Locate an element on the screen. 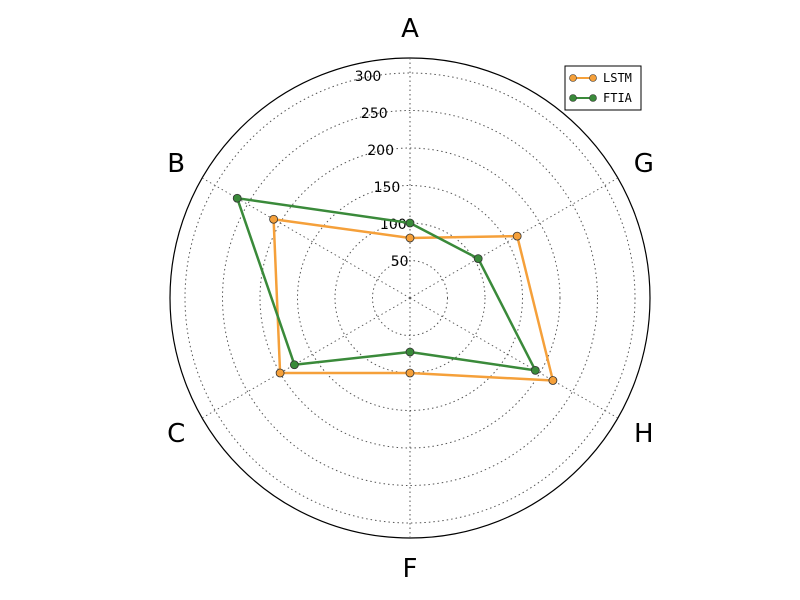 The height and width of the screenshot is (600, 800). series-lstm is located at coordinates (413, 299).